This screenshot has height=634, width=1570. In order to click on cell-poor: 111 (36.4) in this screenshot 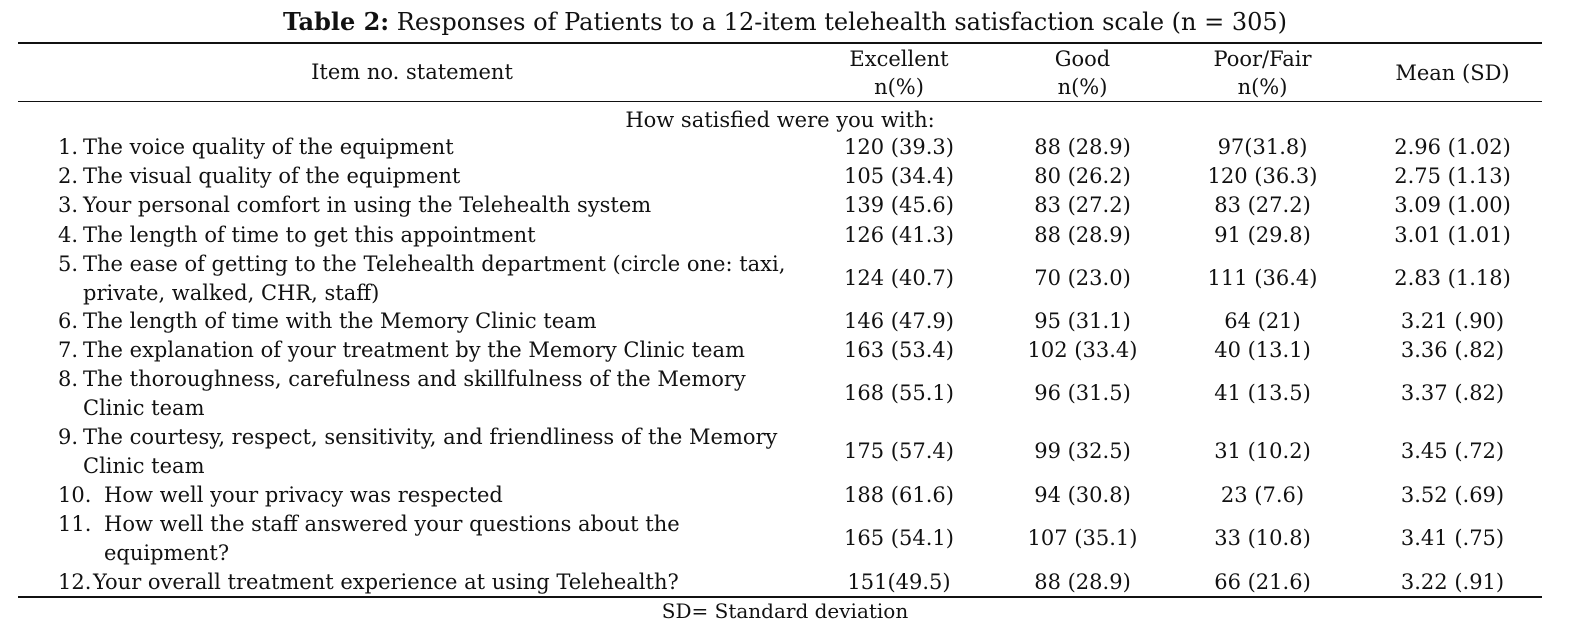, I will do `click(1262, 278)`.